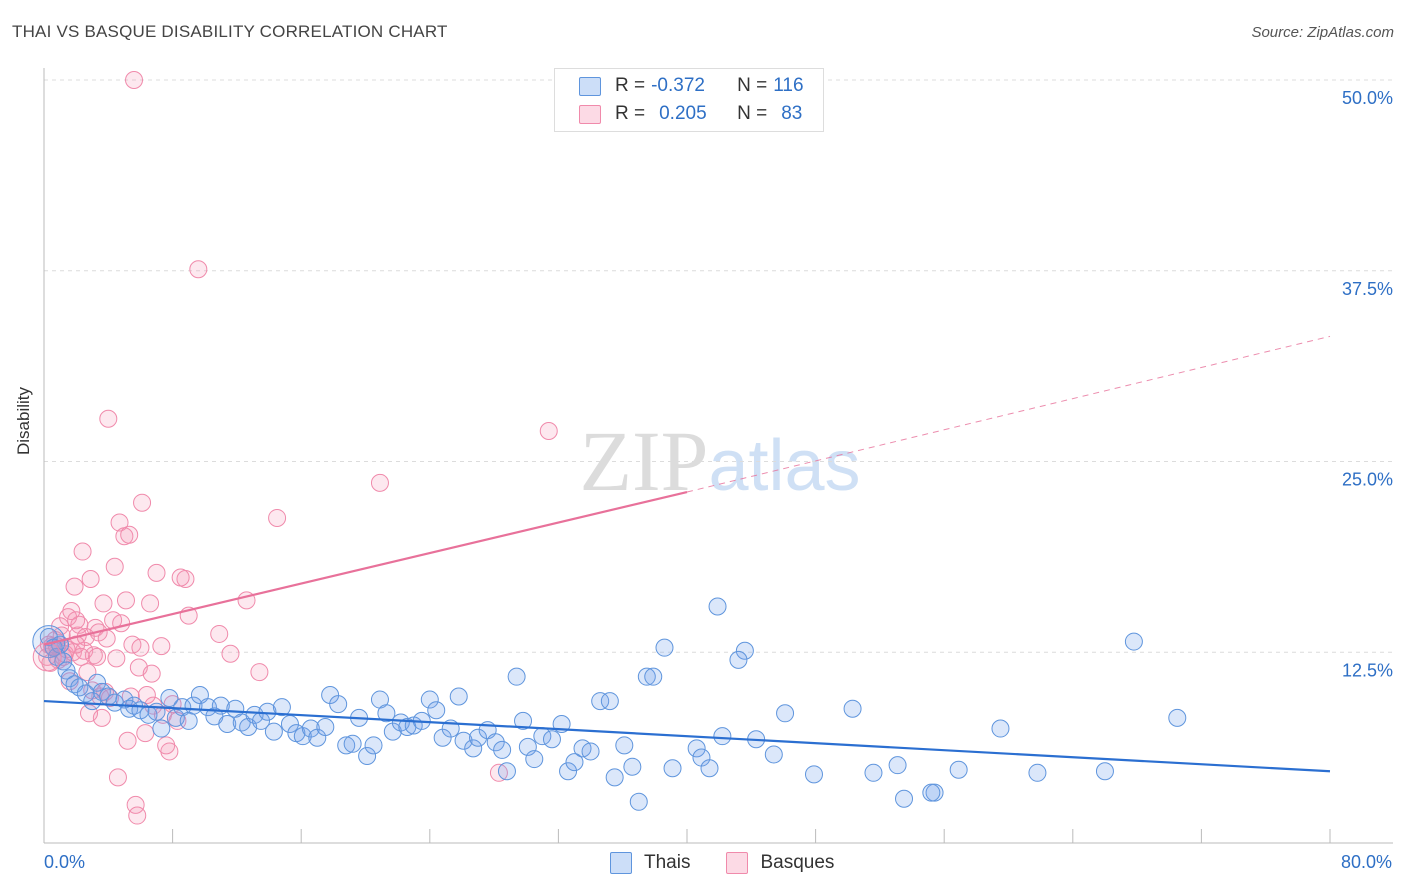  What do you see at coordinates (1367, 289) in the screenshot?
I see `y-tick-label: 37.5%` at bounding box center [1367, 289].